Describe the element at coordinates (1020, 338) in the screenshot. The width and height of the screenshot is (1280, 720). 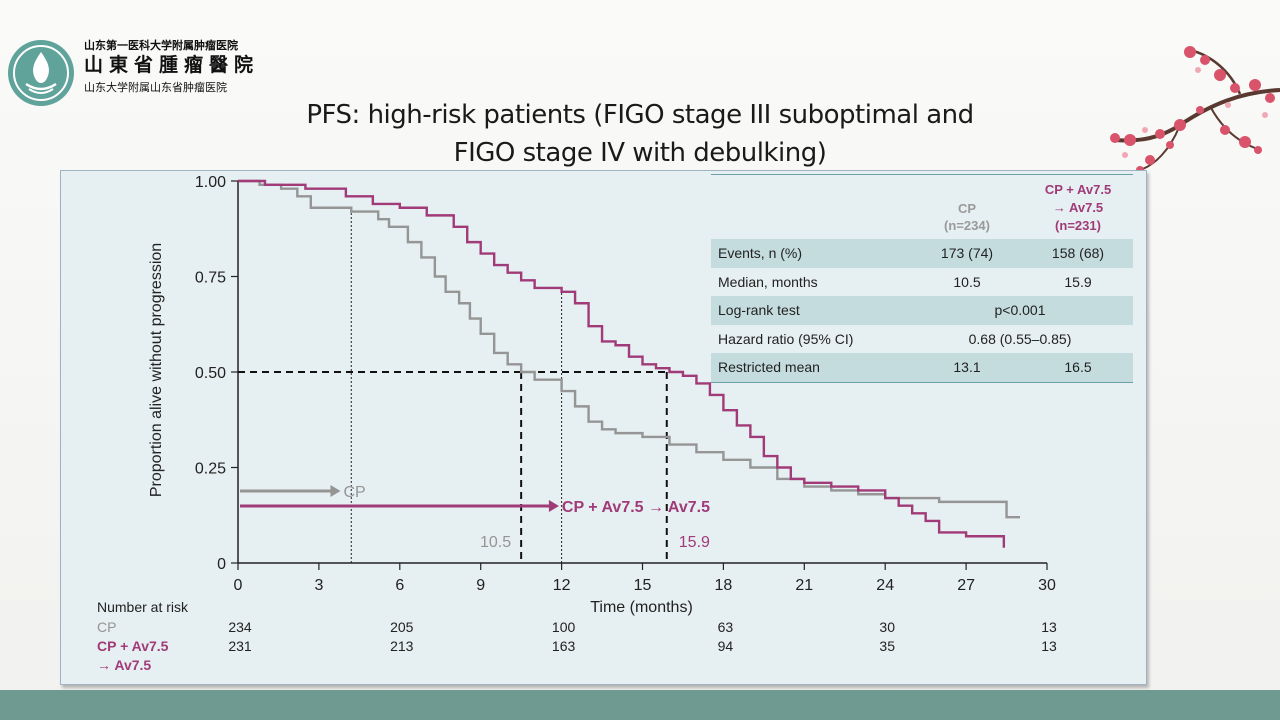
I see `stats-span-value: 0.68 (0.55–0.85)` at that location.